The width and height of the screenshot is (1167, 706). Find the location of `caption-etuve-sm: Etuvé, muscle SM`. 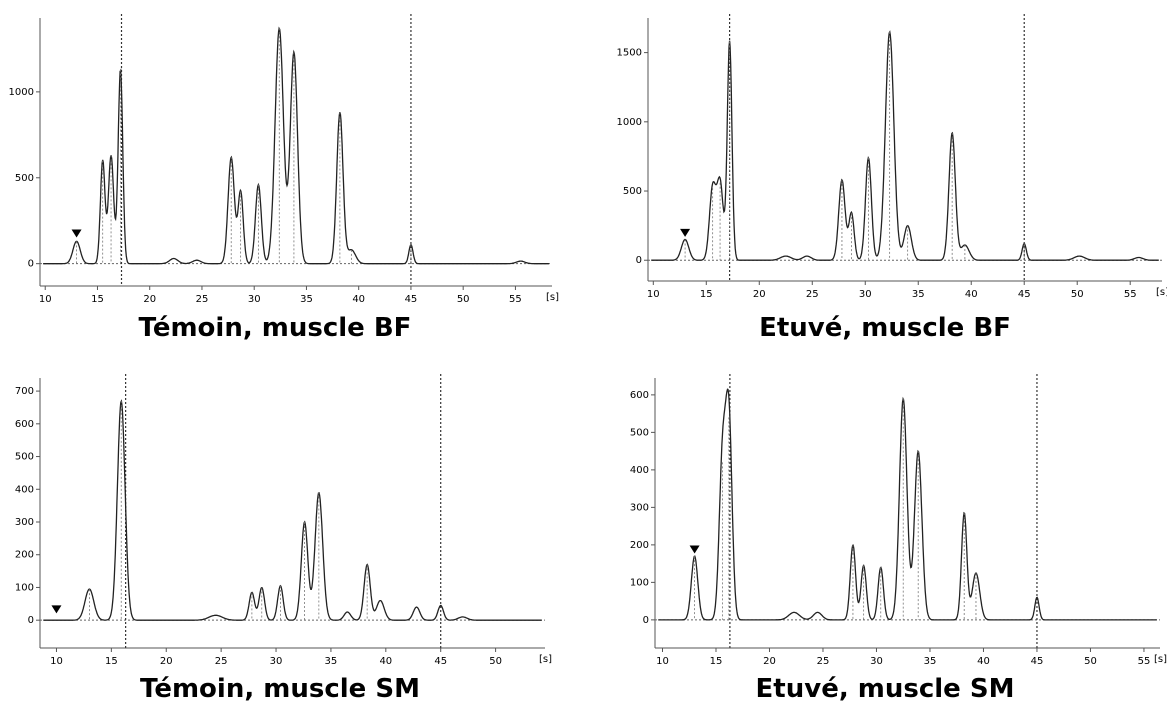

caption-etuve-sm: Etuvé, muscle SM is located at coordinates (885, 689).